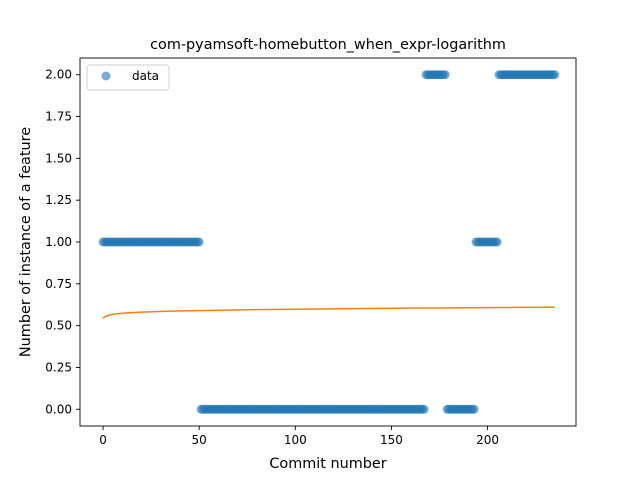 The width and height of the screenshot is (640, 480). What do you see at coordinates (487, 440) in the screenshot?
I see `x-tick-label: 200` at bounding box center [487, 440].